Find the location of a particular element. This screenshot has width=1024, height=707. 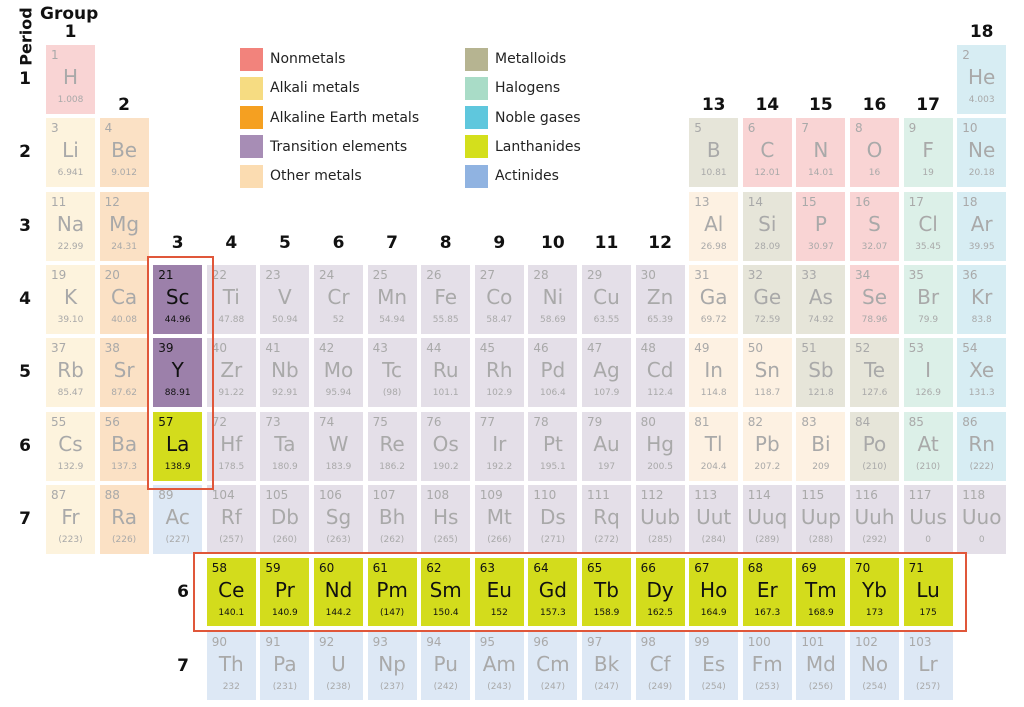

element-cell-Cl: 17 Cl 35.45 is located at coordinates (928, 226).